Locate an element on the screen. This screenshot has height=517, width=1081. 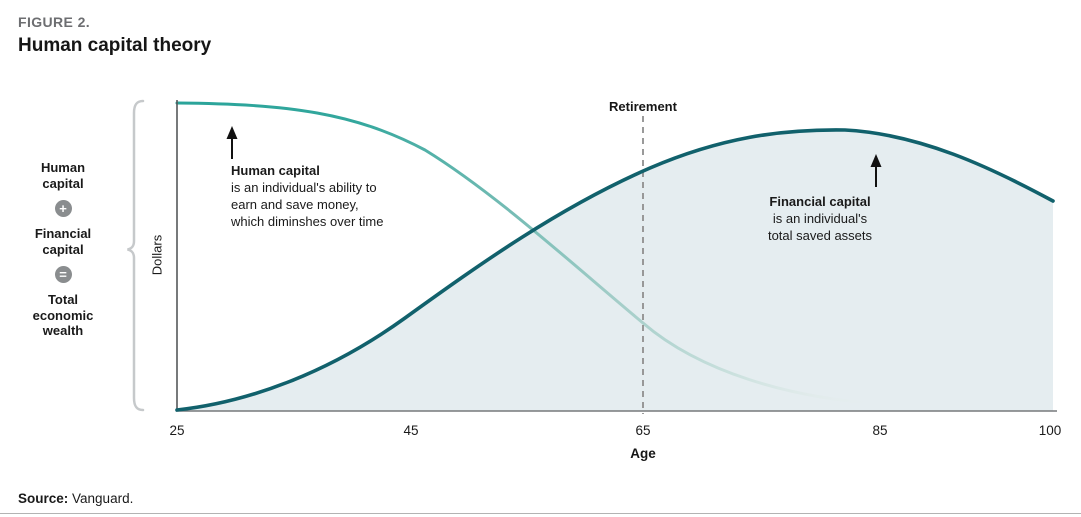
human-capital-label: Human capital is located at coordinates (63, 175).